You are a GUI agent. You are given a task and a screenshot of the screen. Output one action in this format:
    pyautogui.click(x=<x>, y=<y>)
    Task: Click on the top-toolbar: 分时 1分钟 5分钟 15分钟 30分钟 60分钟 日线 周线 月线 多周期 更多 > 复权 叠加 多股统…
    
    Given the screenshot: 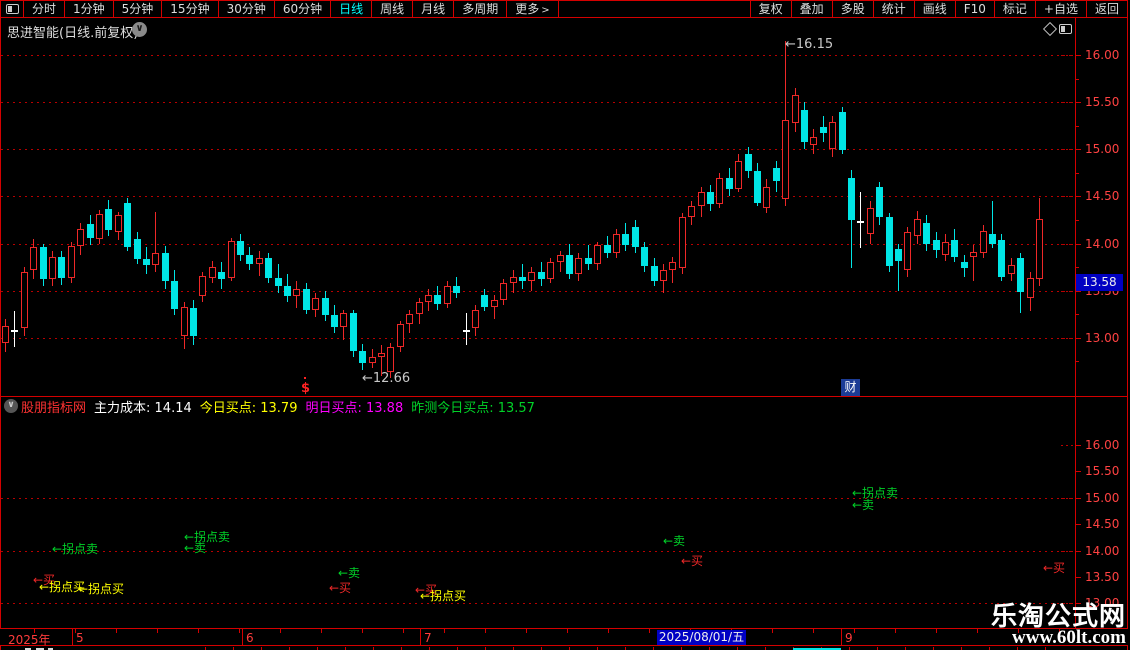 What is the action you would take?
    pyautogui.click(x=564, y=9)
    